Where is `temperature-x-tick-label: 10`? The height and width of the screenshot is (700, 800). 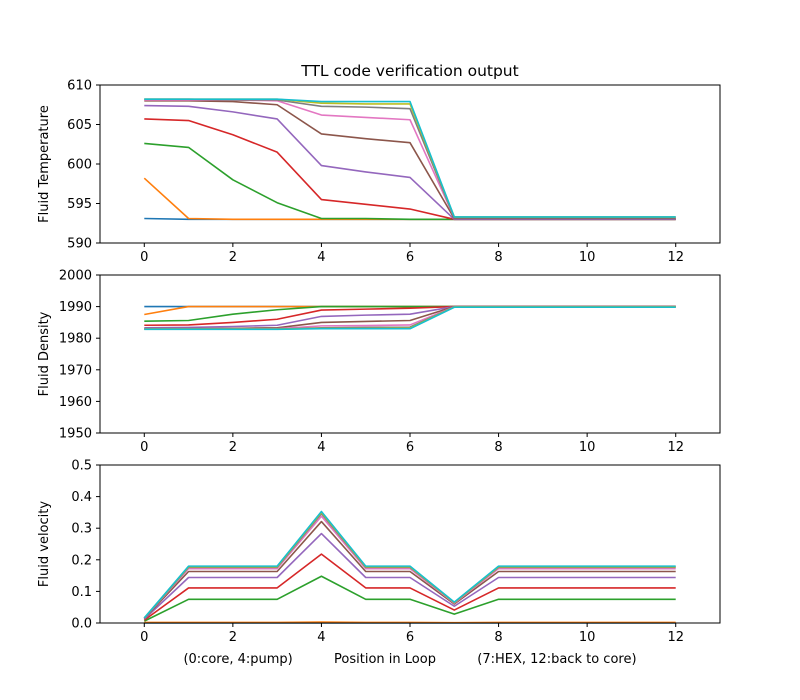 temperature-x-tick-label: 10 is located at coordinates (587, 257).